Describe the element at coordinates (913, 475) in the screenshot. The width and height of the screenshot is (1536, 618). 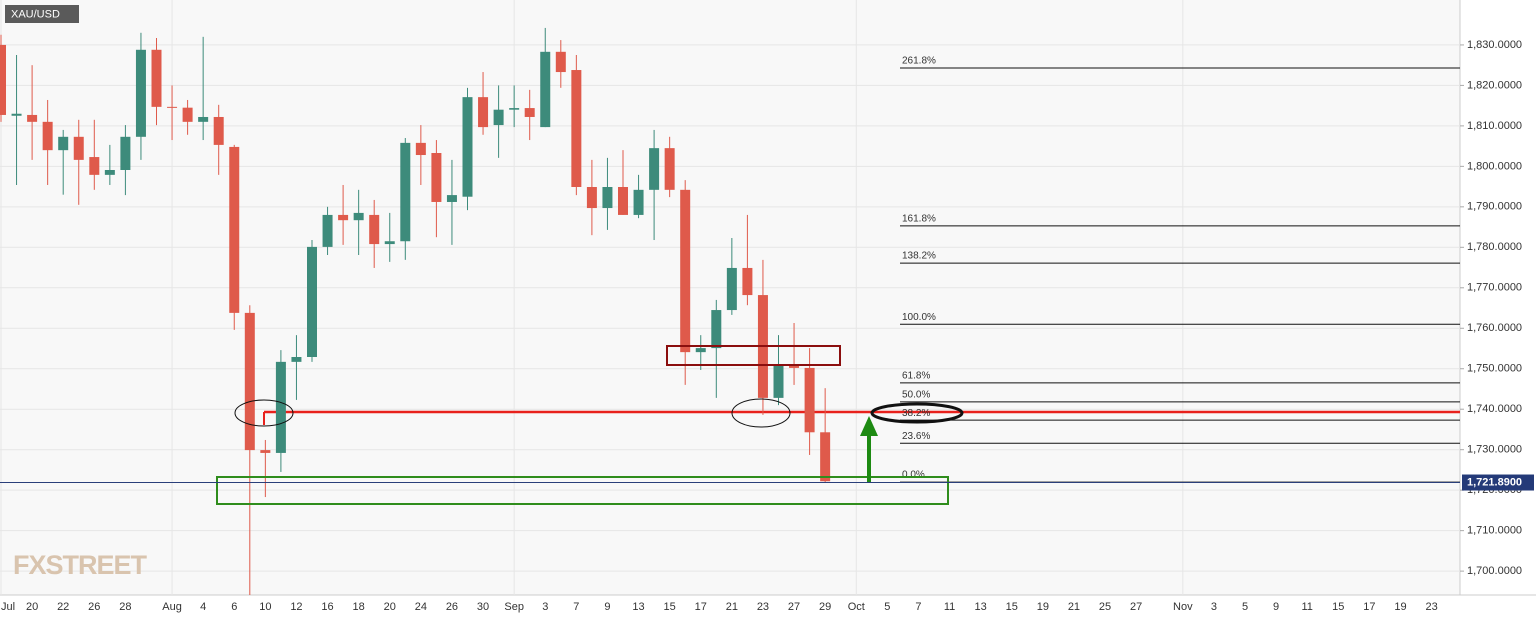
I see `fib-label: 0.0%` at that location.